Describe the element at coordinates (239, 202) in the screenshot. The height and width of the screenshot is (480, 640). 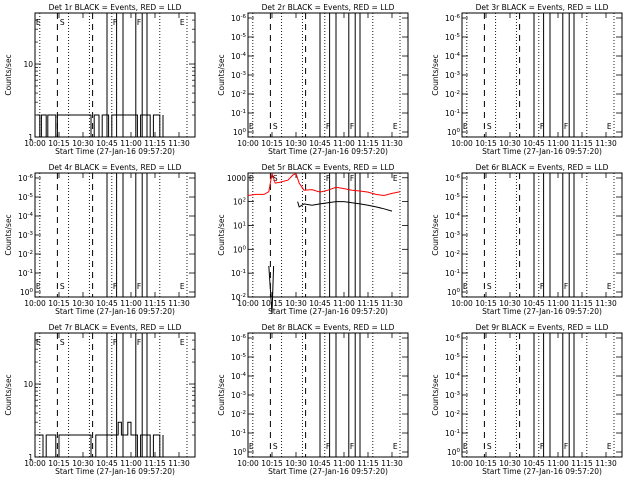
I see `y-tick-label: 102` at that location.